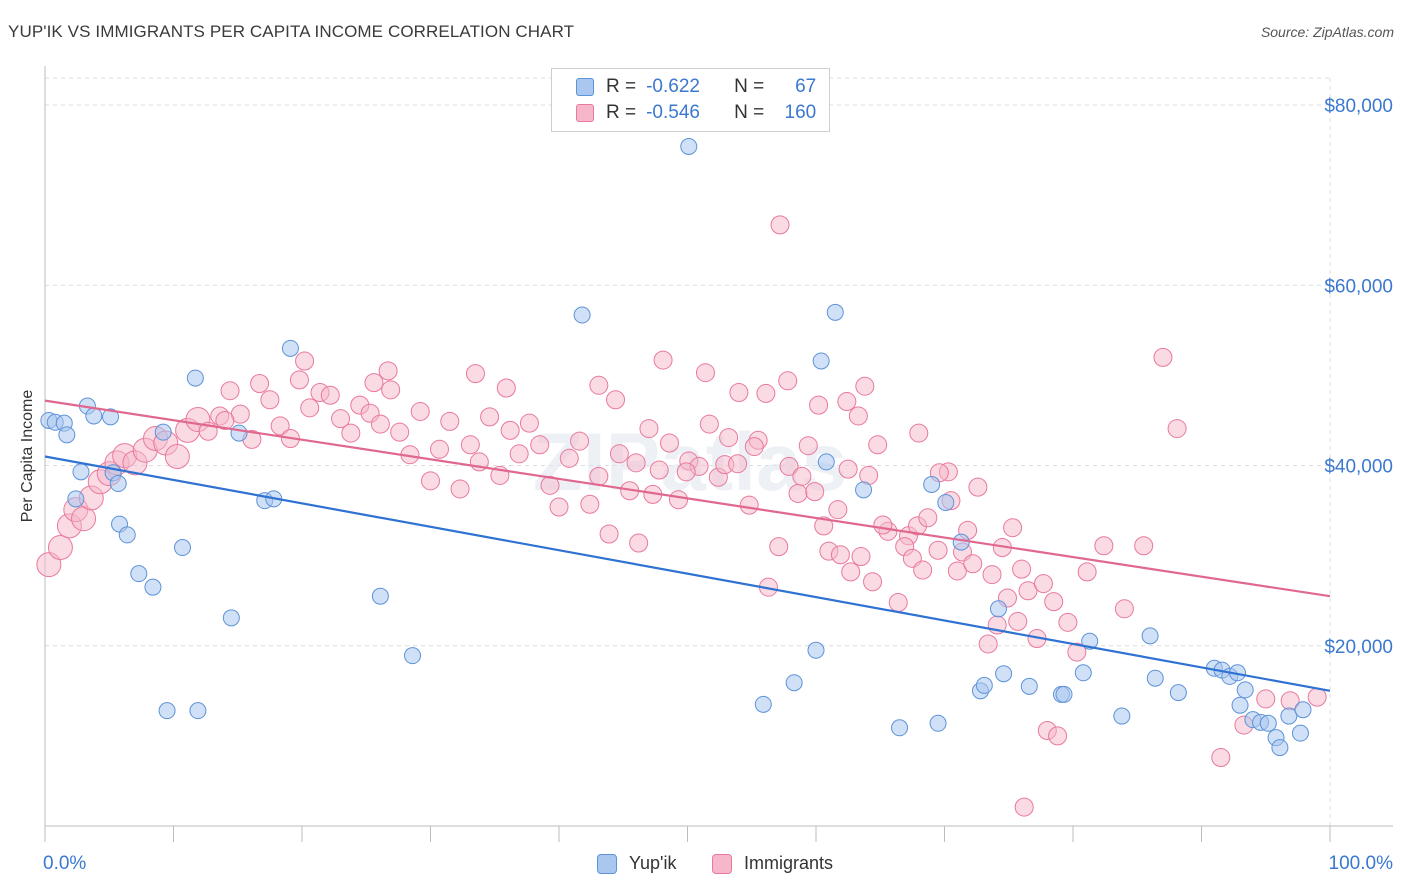 The image size is (1406, 892). I want to click on y-tick-label: $60,000, so click(1358, 286).